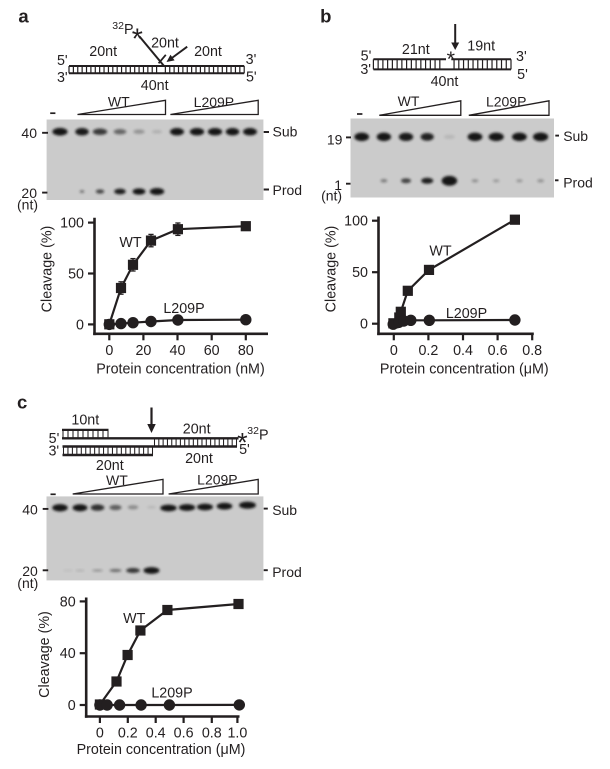  What do you see at coordinates (212, 351) in the screenshot?
I see `svg-text: 60` at bounding box center [212, 351].